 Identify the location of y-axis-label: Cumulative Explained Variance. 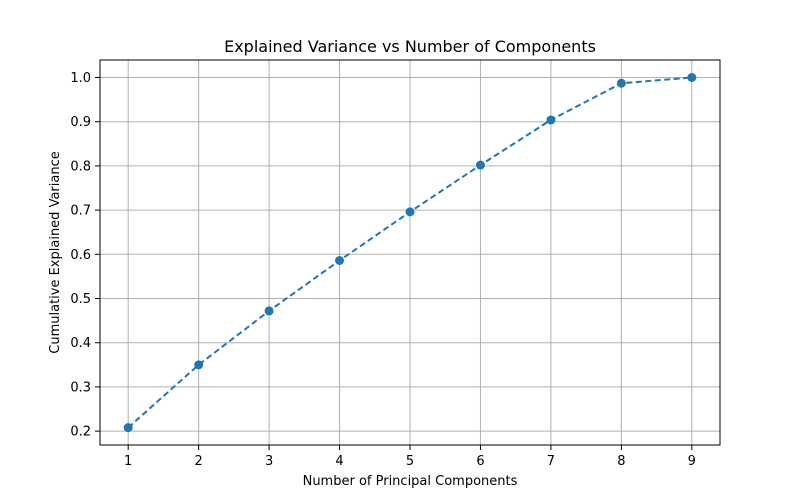
(55, 252).